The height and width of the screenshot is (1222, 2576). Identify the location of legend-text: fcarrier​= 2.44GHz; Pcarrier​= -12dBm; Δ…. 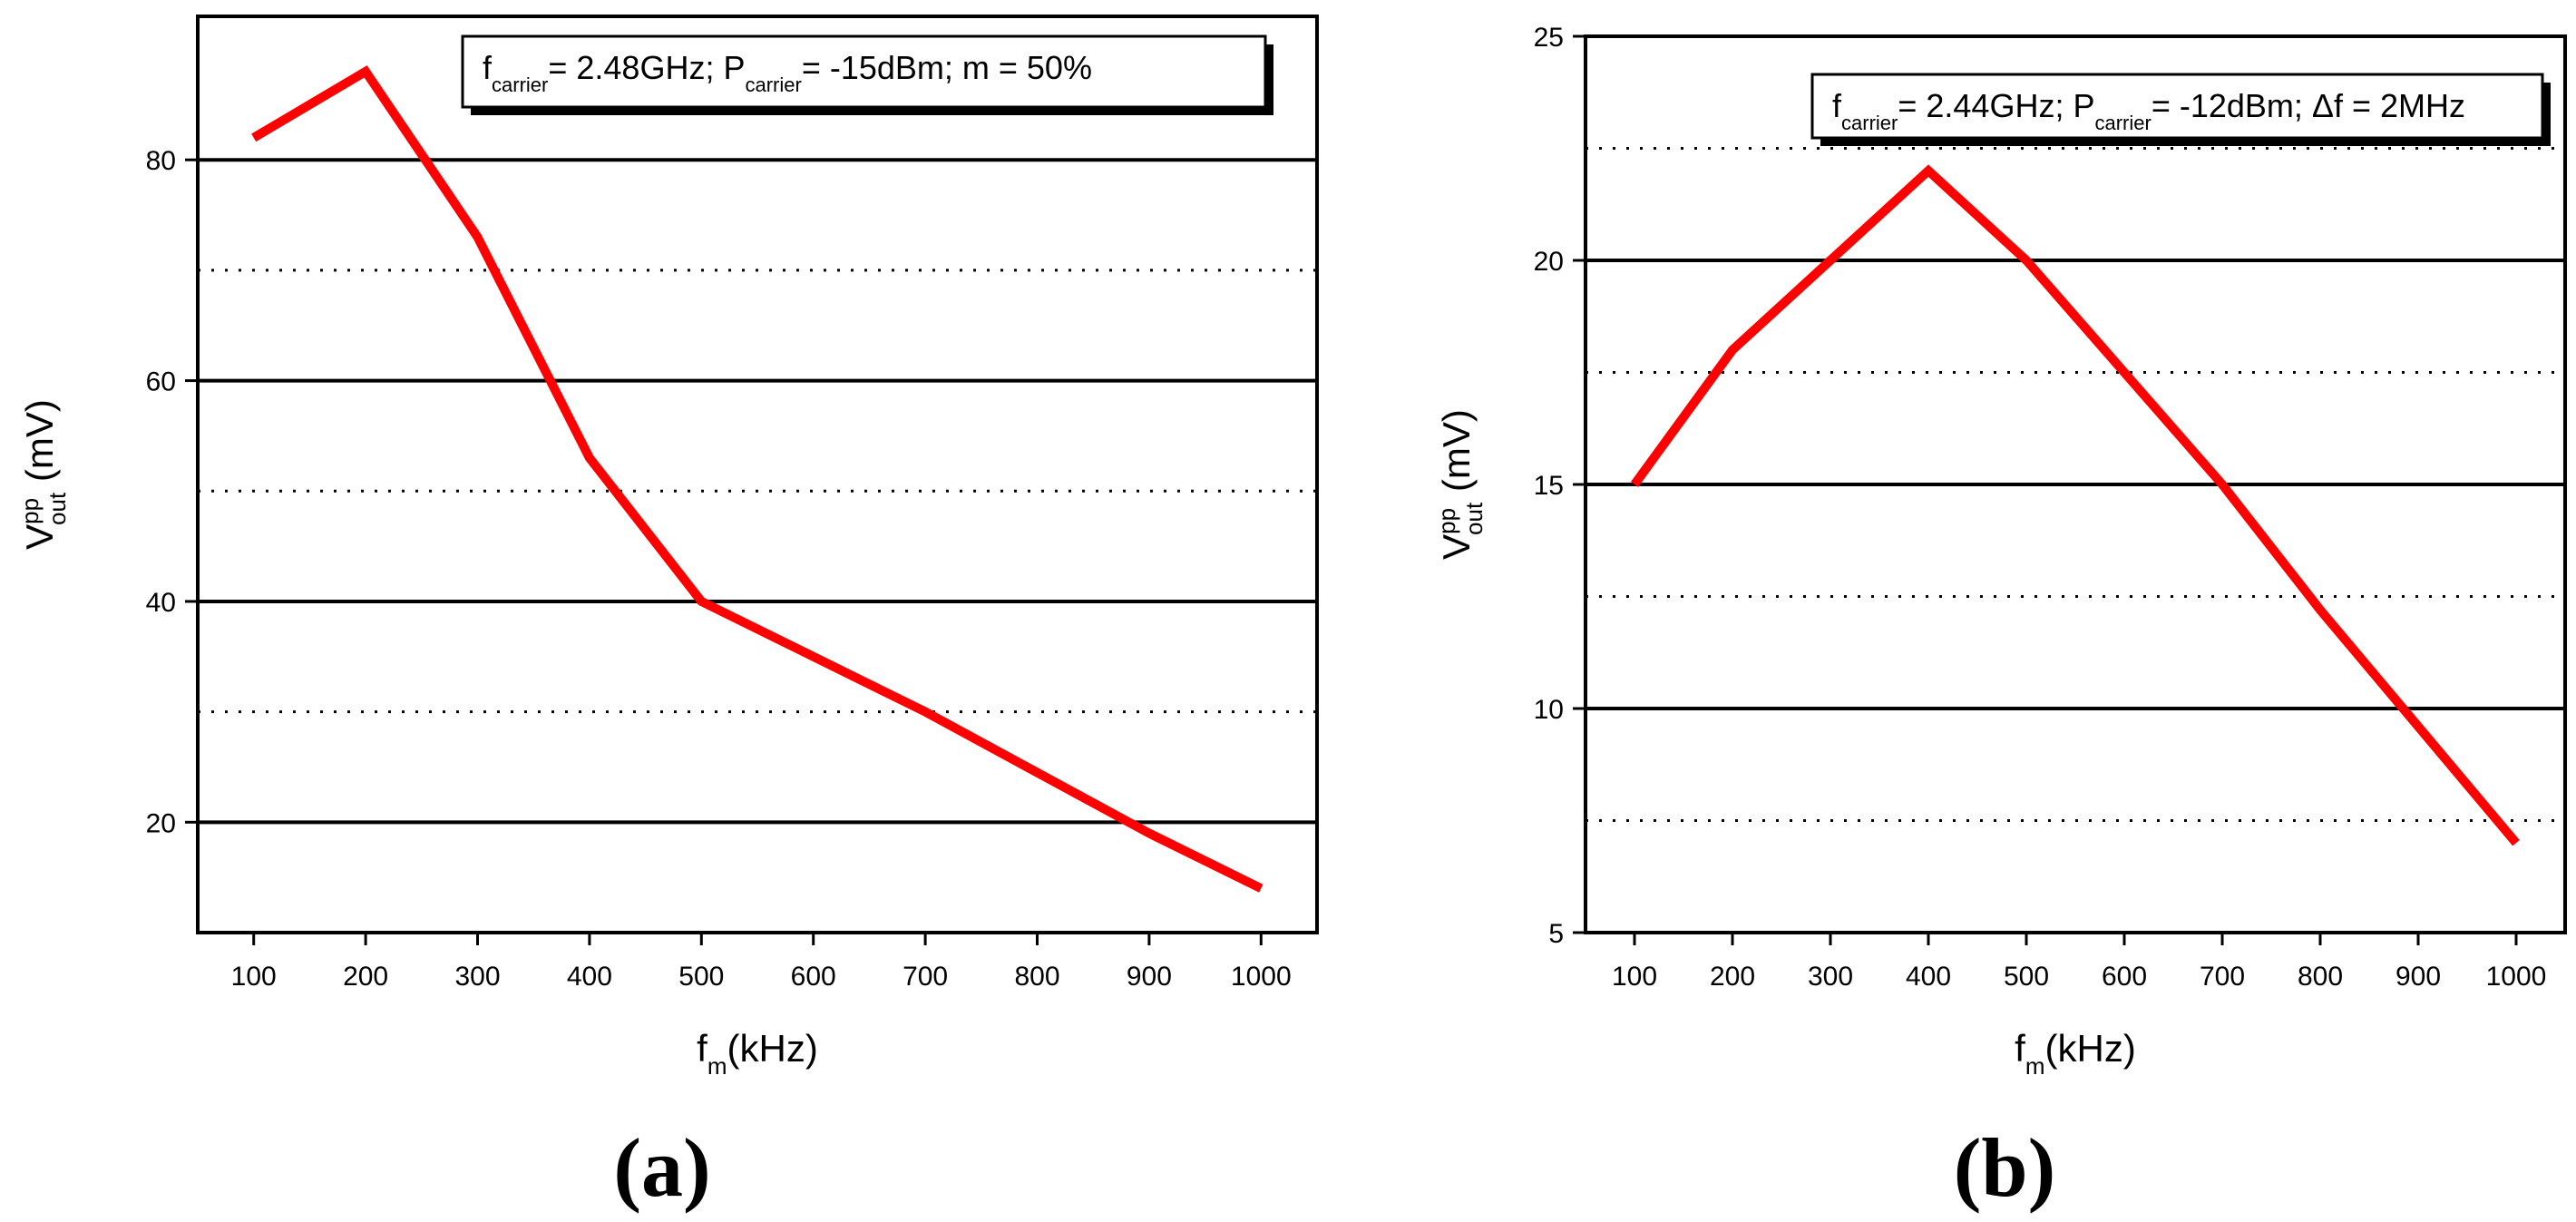
(2148, 111).